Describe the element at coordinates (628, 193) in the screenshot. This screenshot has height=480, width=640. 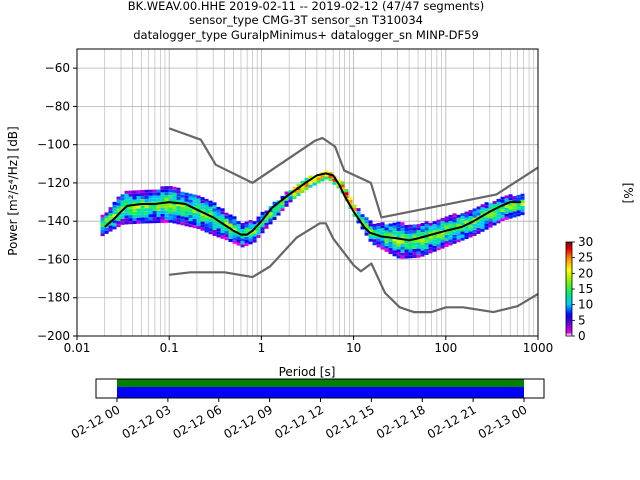
I see `colorbar-label: [%]` at that location.